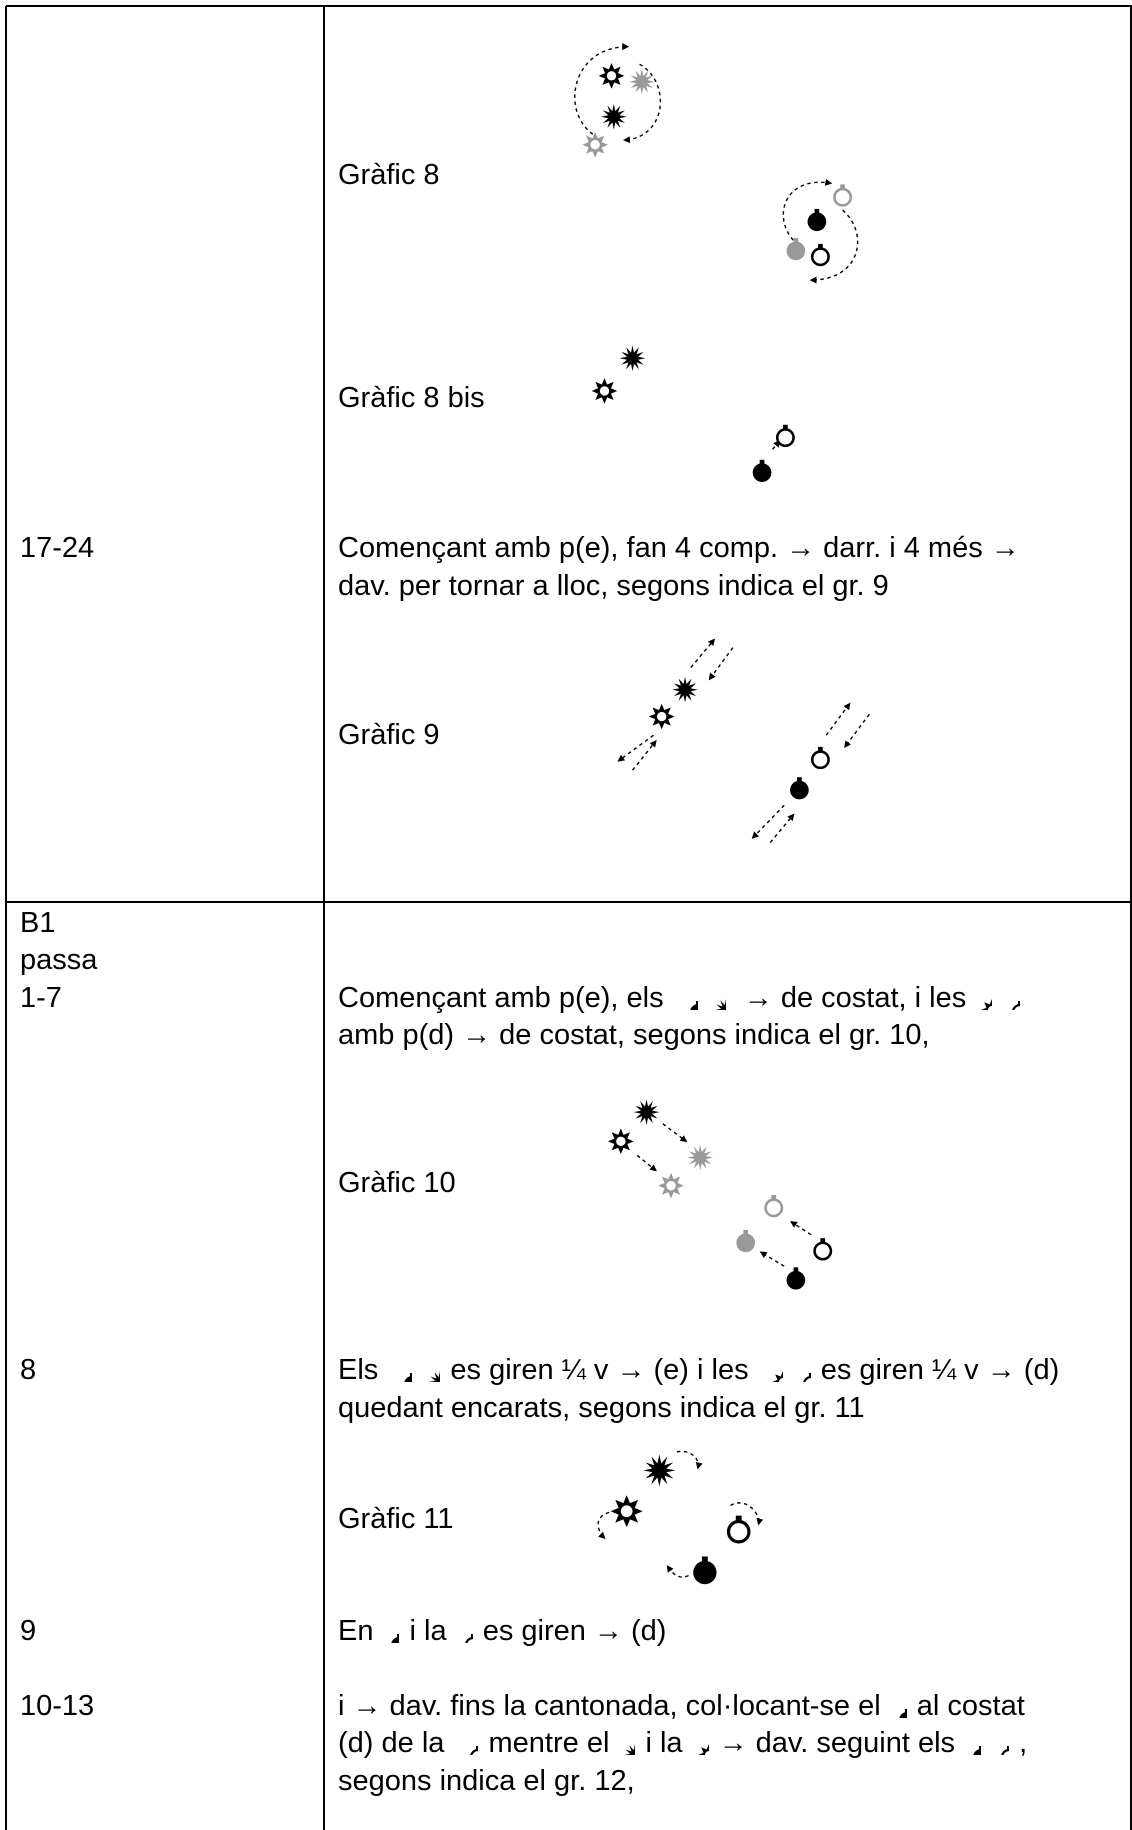 This screenshot has width=1132, height=1830. What do you see at coordinates (358, 1370) in the screenshot?
I see `text: Els` at bounding box center [358, 1370].